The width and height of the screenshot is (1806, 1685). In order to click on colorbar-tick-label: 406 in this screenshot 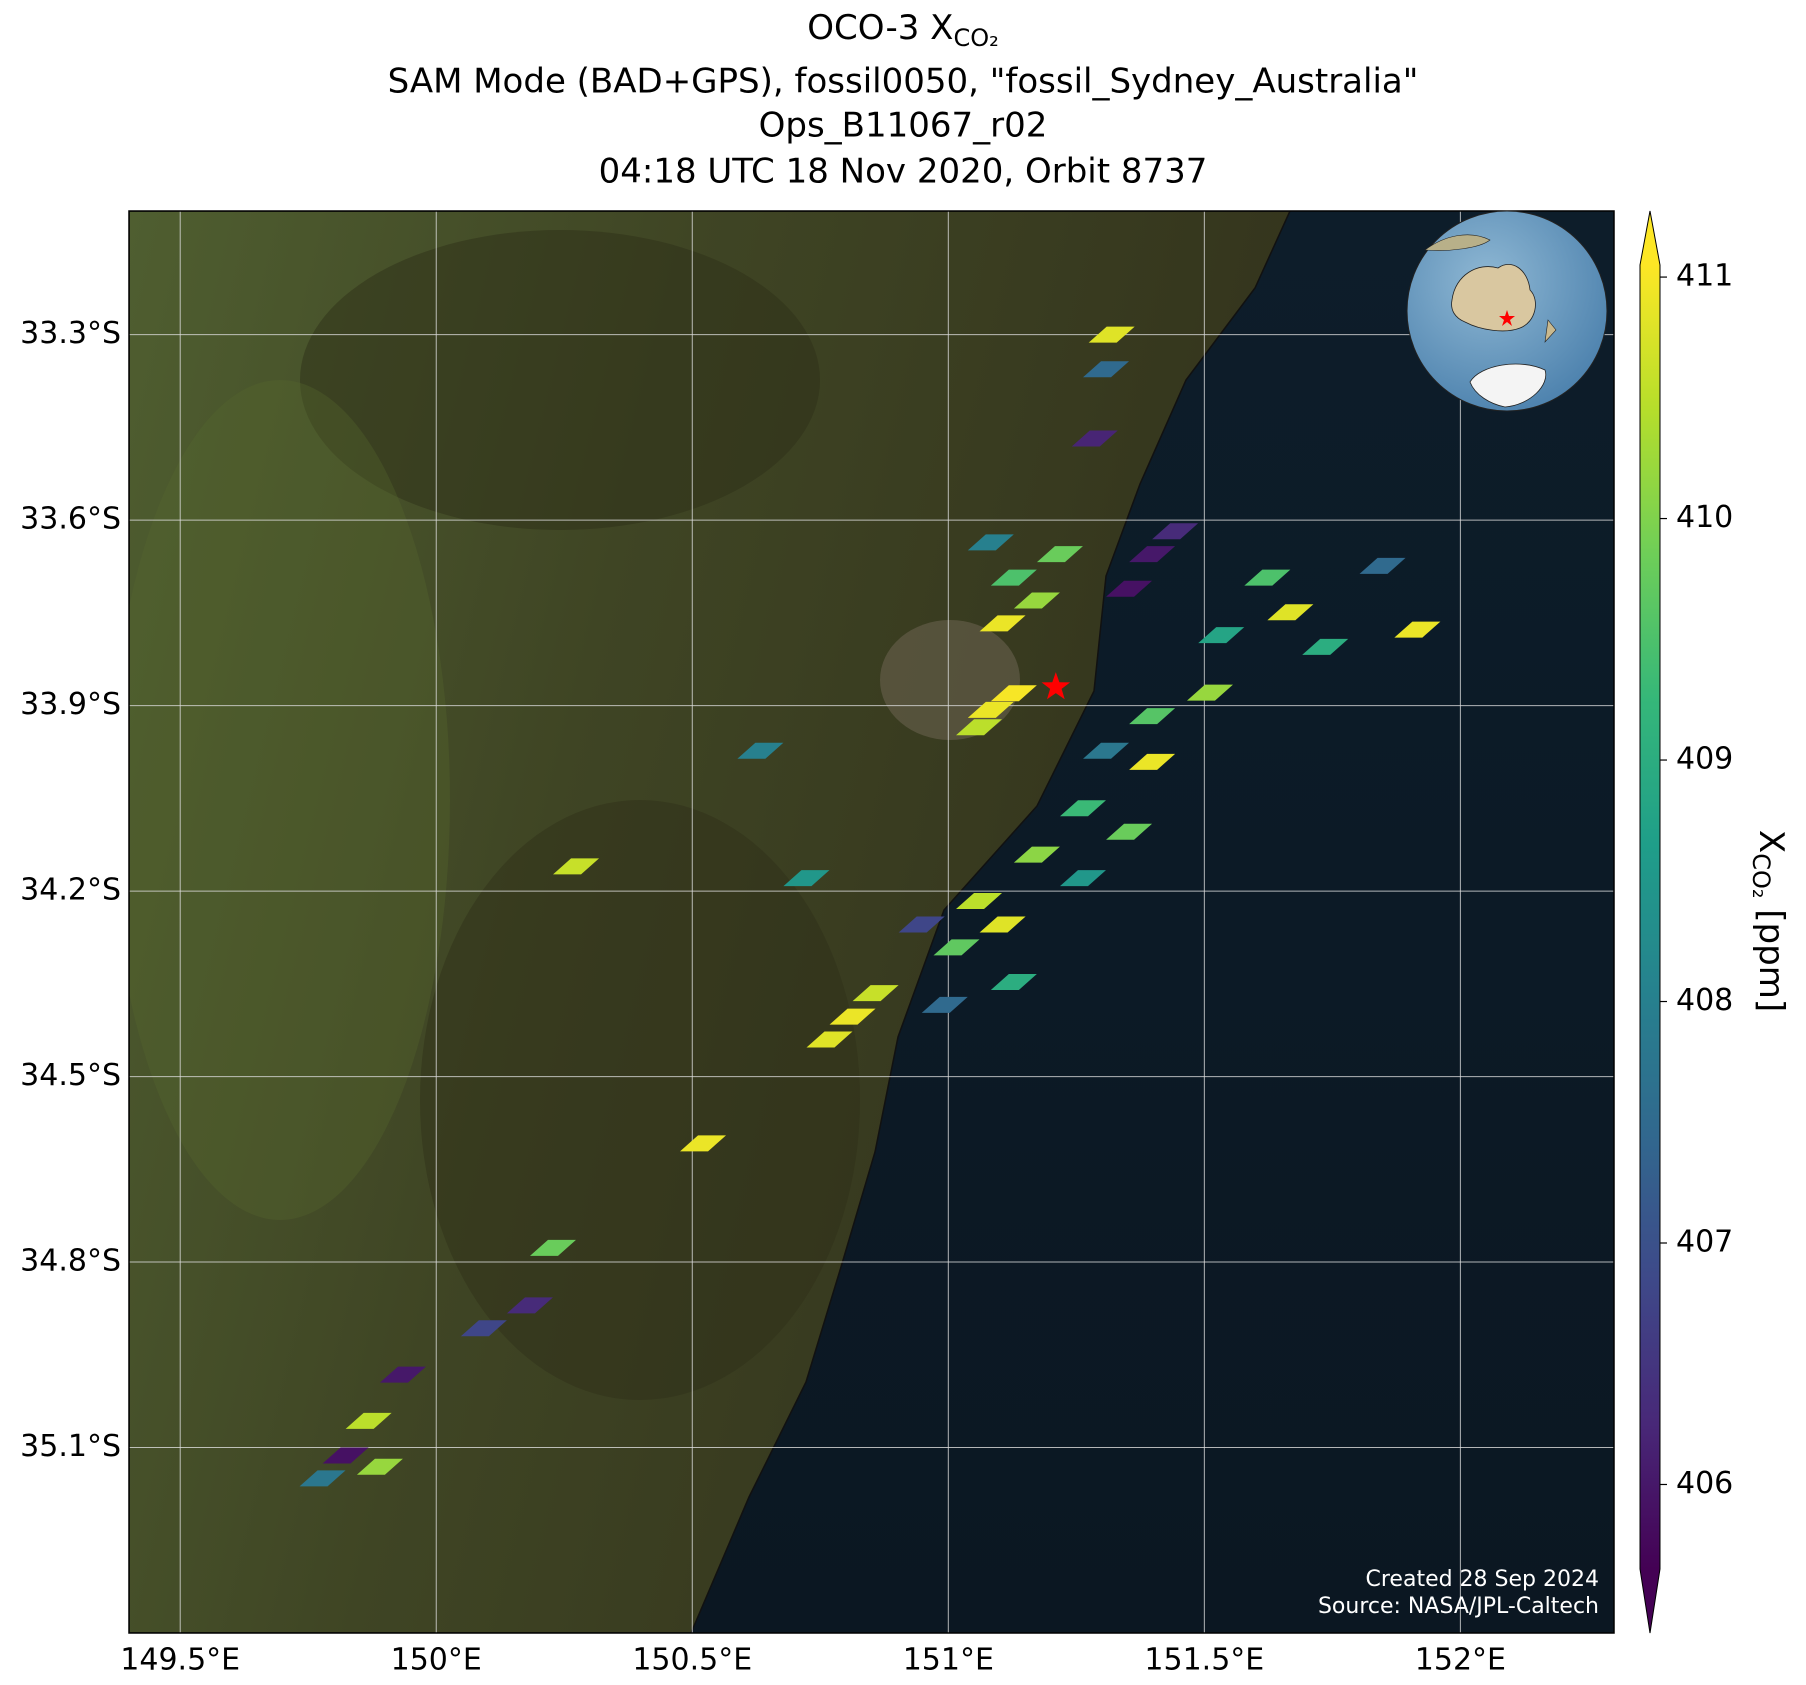, I will do `click(1704, 1483)`.